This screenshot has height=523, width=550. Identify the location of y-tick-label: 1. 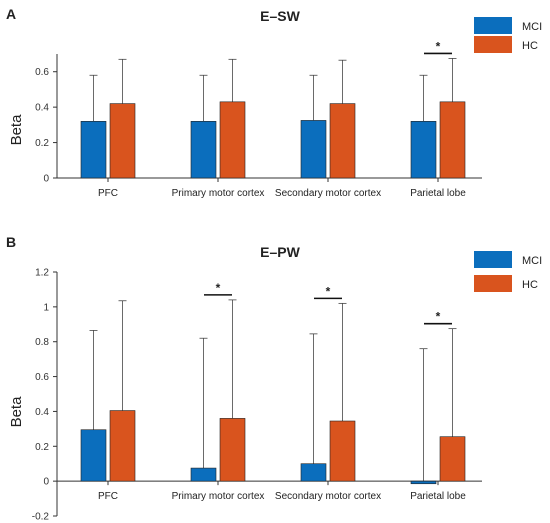
(46, 307).